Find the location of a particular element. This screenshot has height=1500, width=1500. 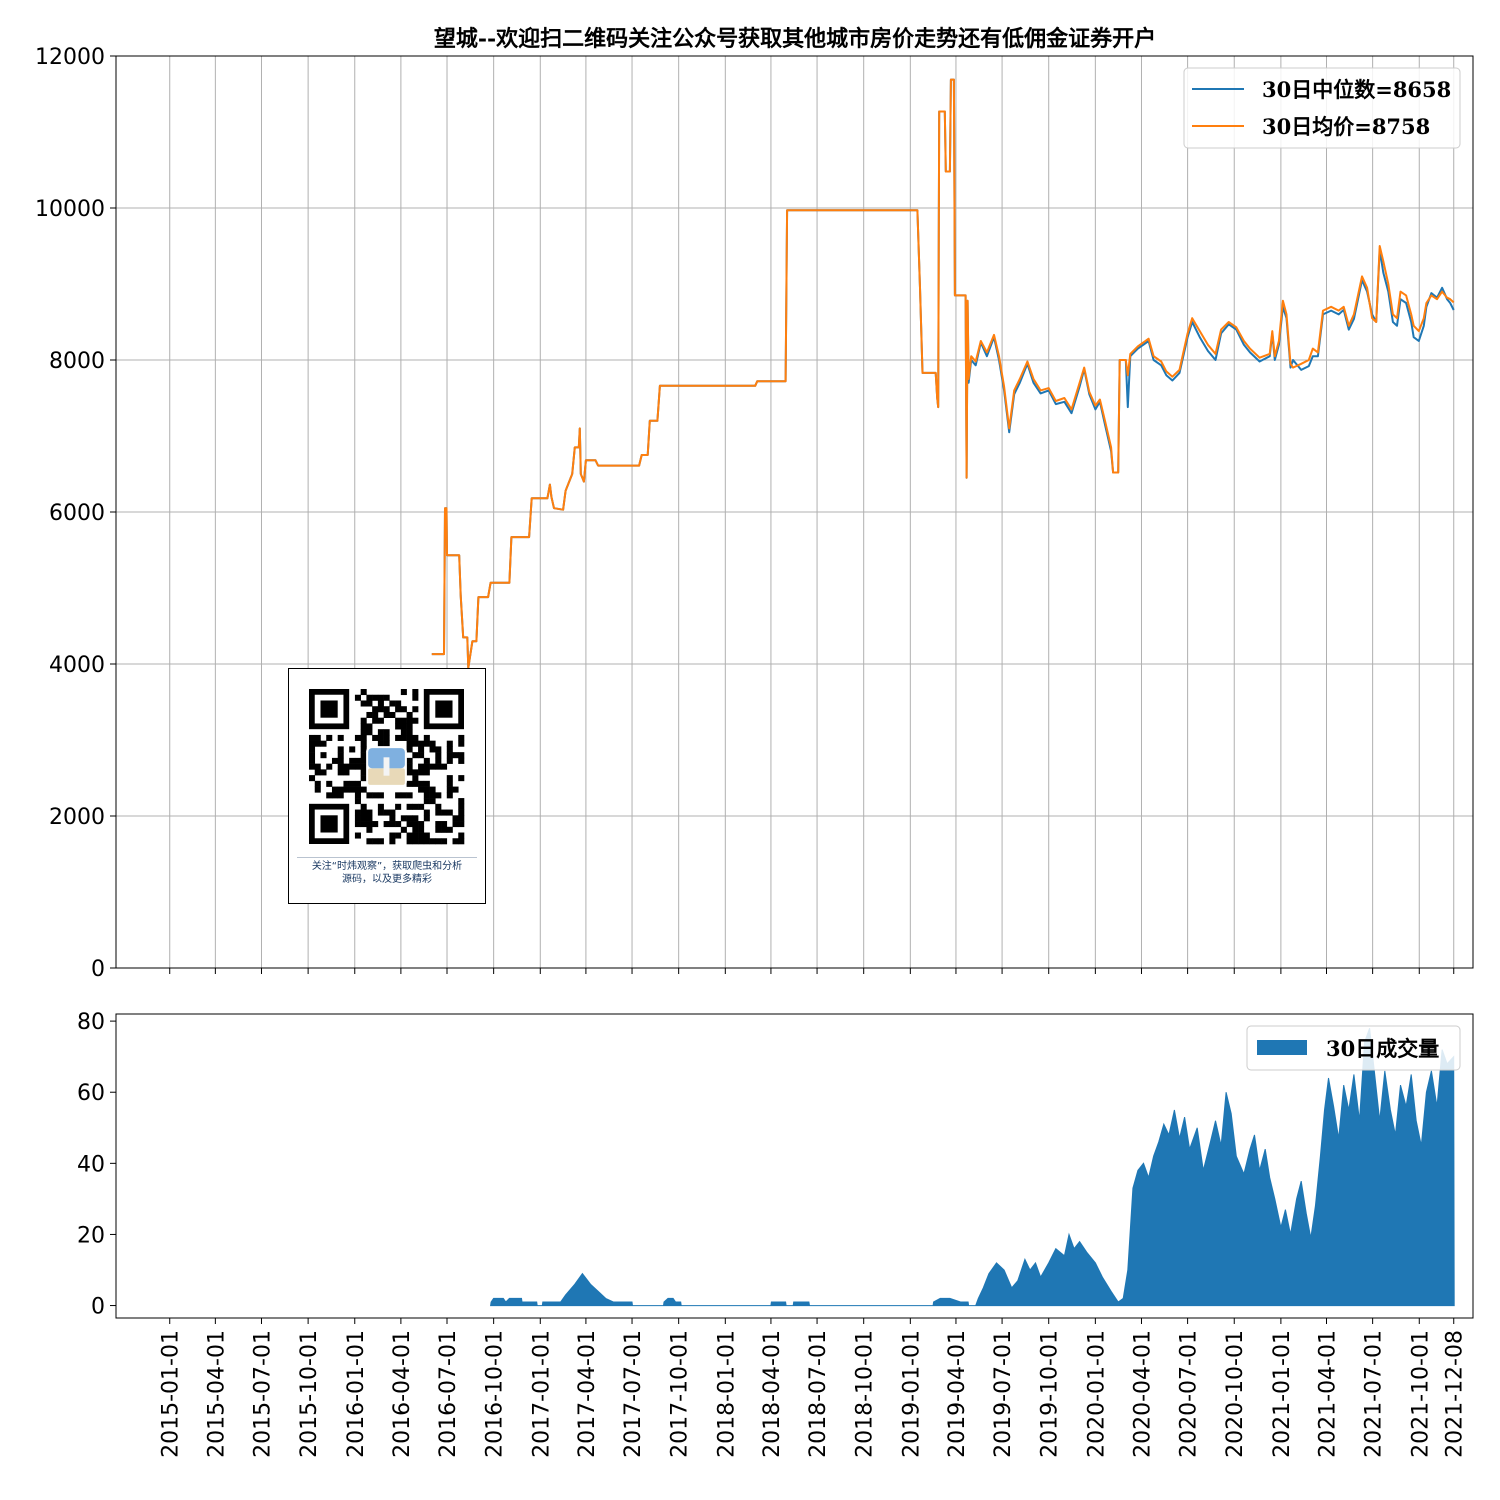

x-tick-label: 2017-01-01 is located at coordinates (541, 1394).